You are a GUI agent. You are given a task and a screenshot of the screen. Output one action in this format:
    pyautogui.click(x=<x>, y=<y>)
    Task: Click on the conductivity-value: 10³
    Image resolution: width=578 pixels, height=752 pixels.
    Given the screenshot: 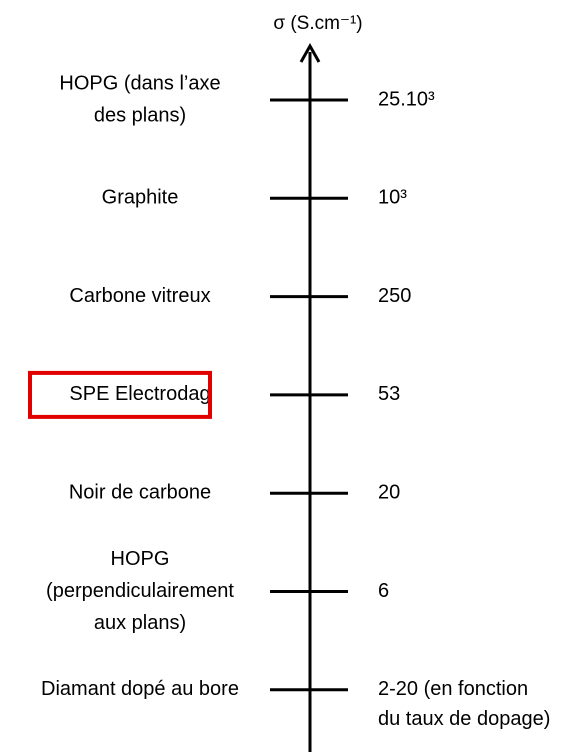 What is the action you would take?
    pyautogui.click(x=392, y=198)
    